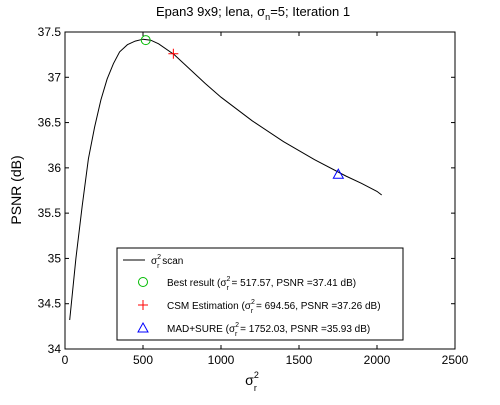 The height and width of the screenshot is (405, 500). What do you see at coordinates (55, 77) in the screenshot?
I see `y-tick-label-6: 37` at bounding box center [55, 77].